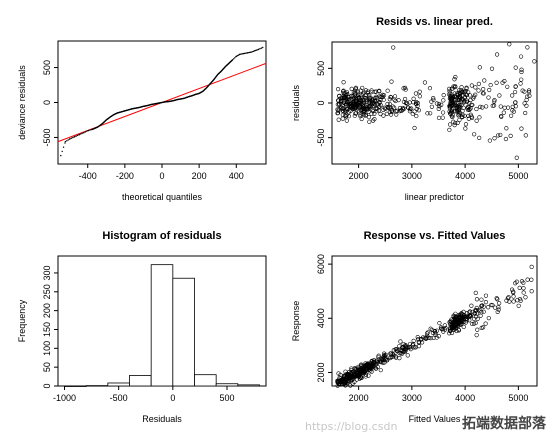 This screenshot has height=445, width=556. Describe the element at coordinates (47, 310) in the screenshot. I see `y-tick-label: 200` at that location.